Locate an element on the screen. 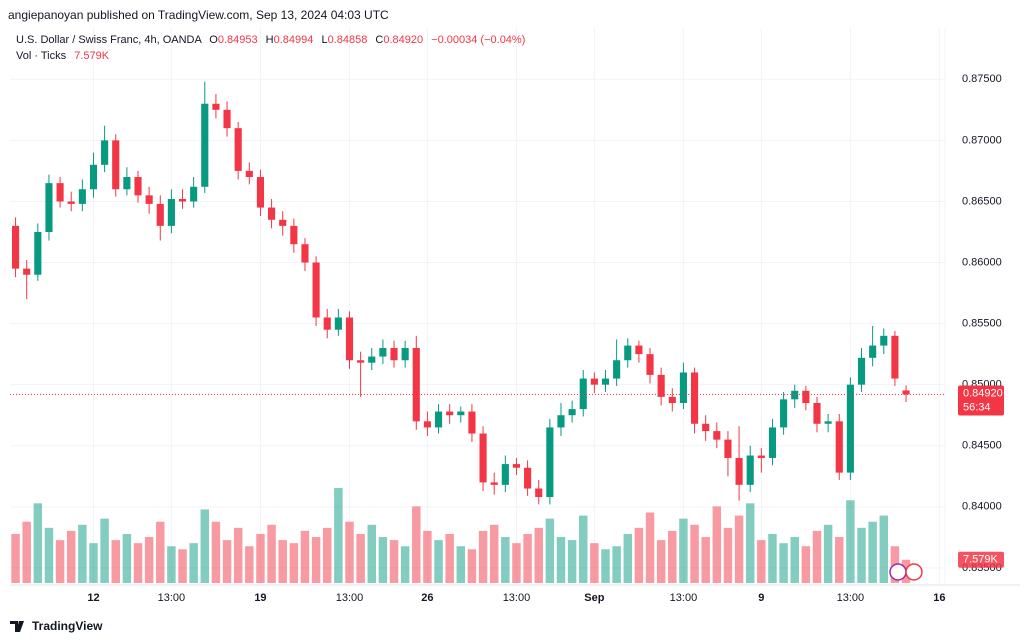  volume-line: Vol · Ticks 7.579K is located at coordinates (62, 56).